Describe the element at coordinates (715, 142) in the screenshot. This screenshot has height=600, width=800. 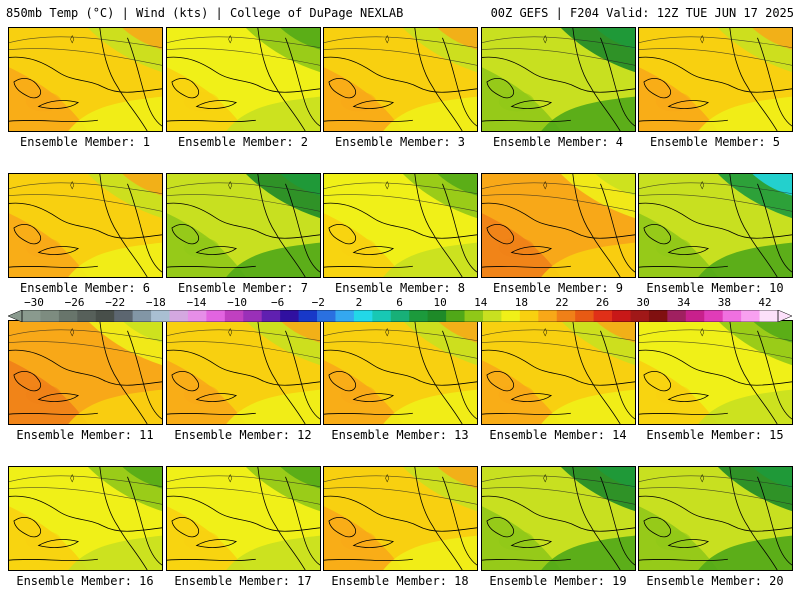
I see `ensemble-member-label: Ensemble Member: 5` at that location.